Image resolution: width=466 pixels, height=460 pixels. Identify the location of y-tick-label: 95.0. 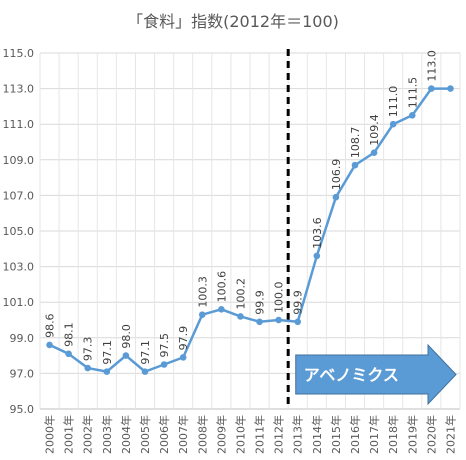
(22, 409).